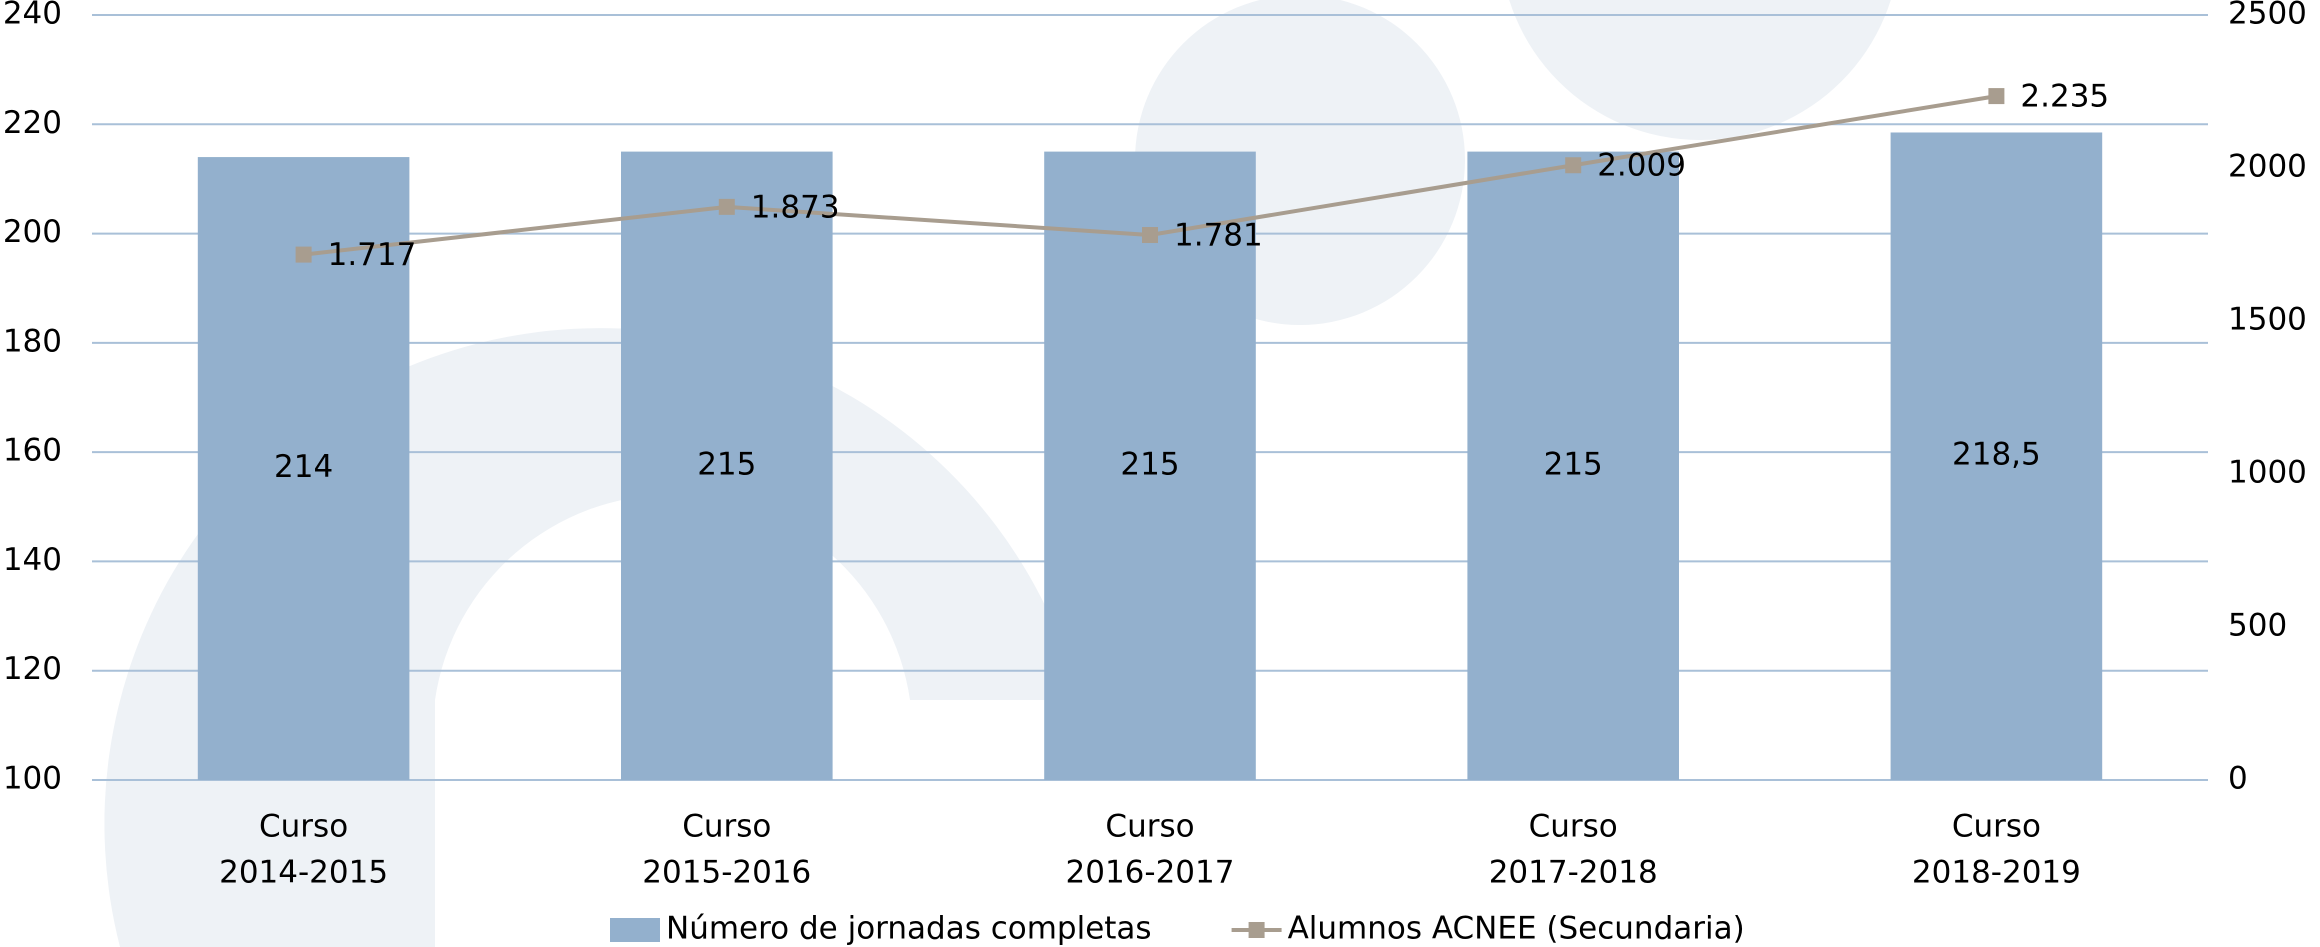 This screenshot has width=2320, height=947. What do you see at coordinates (372, 255) in the screenshot?
I see `line-value-label: 1.717` at bounding box center [372, 255].